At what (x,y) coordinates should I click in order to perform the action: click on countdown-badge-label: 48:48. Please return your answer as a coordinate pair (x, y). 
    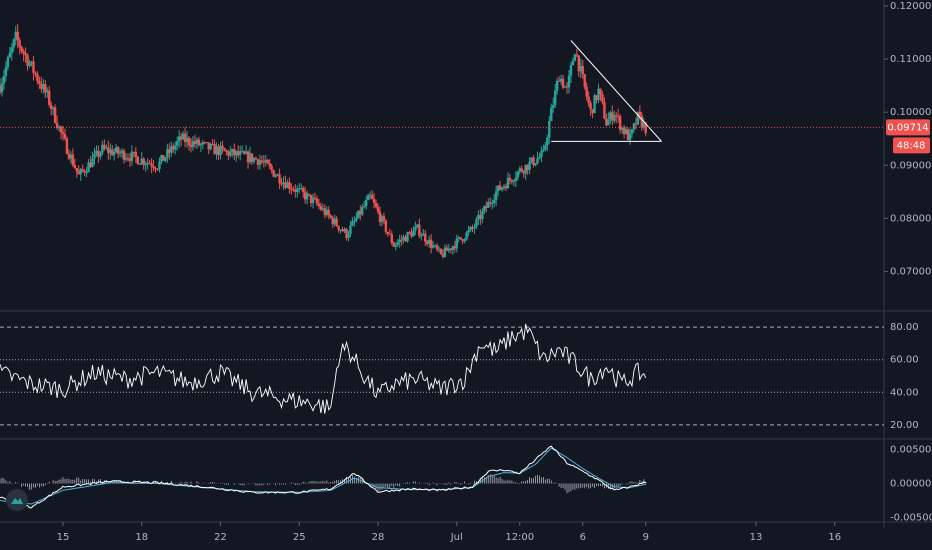
    Looking at the image, I should click on (911, 145).